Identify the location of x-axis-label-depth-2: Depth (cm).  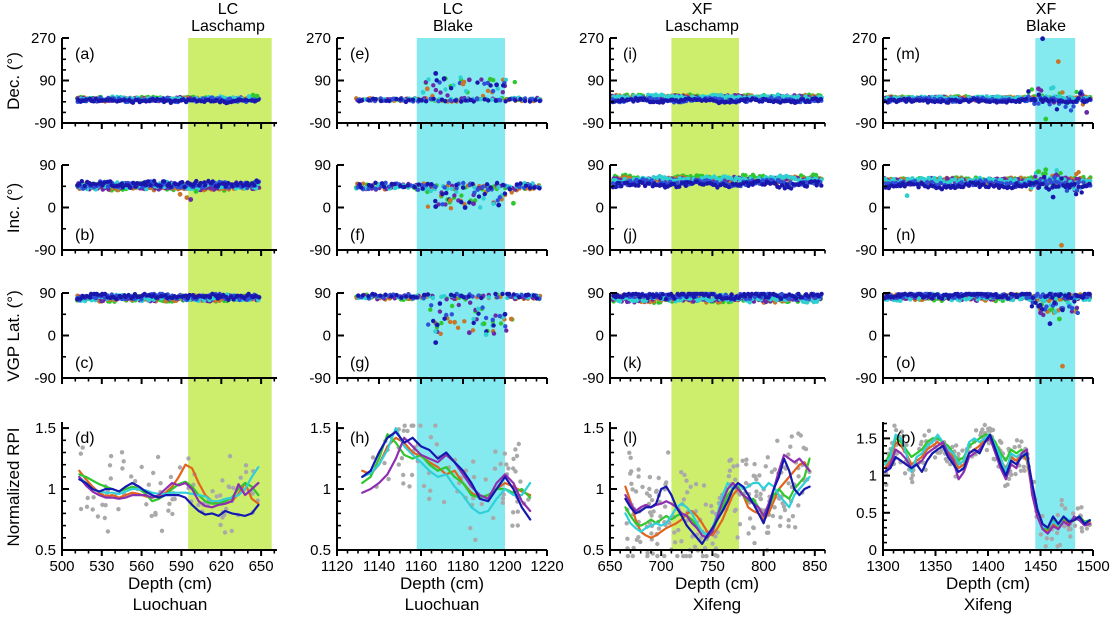
(442, 583).